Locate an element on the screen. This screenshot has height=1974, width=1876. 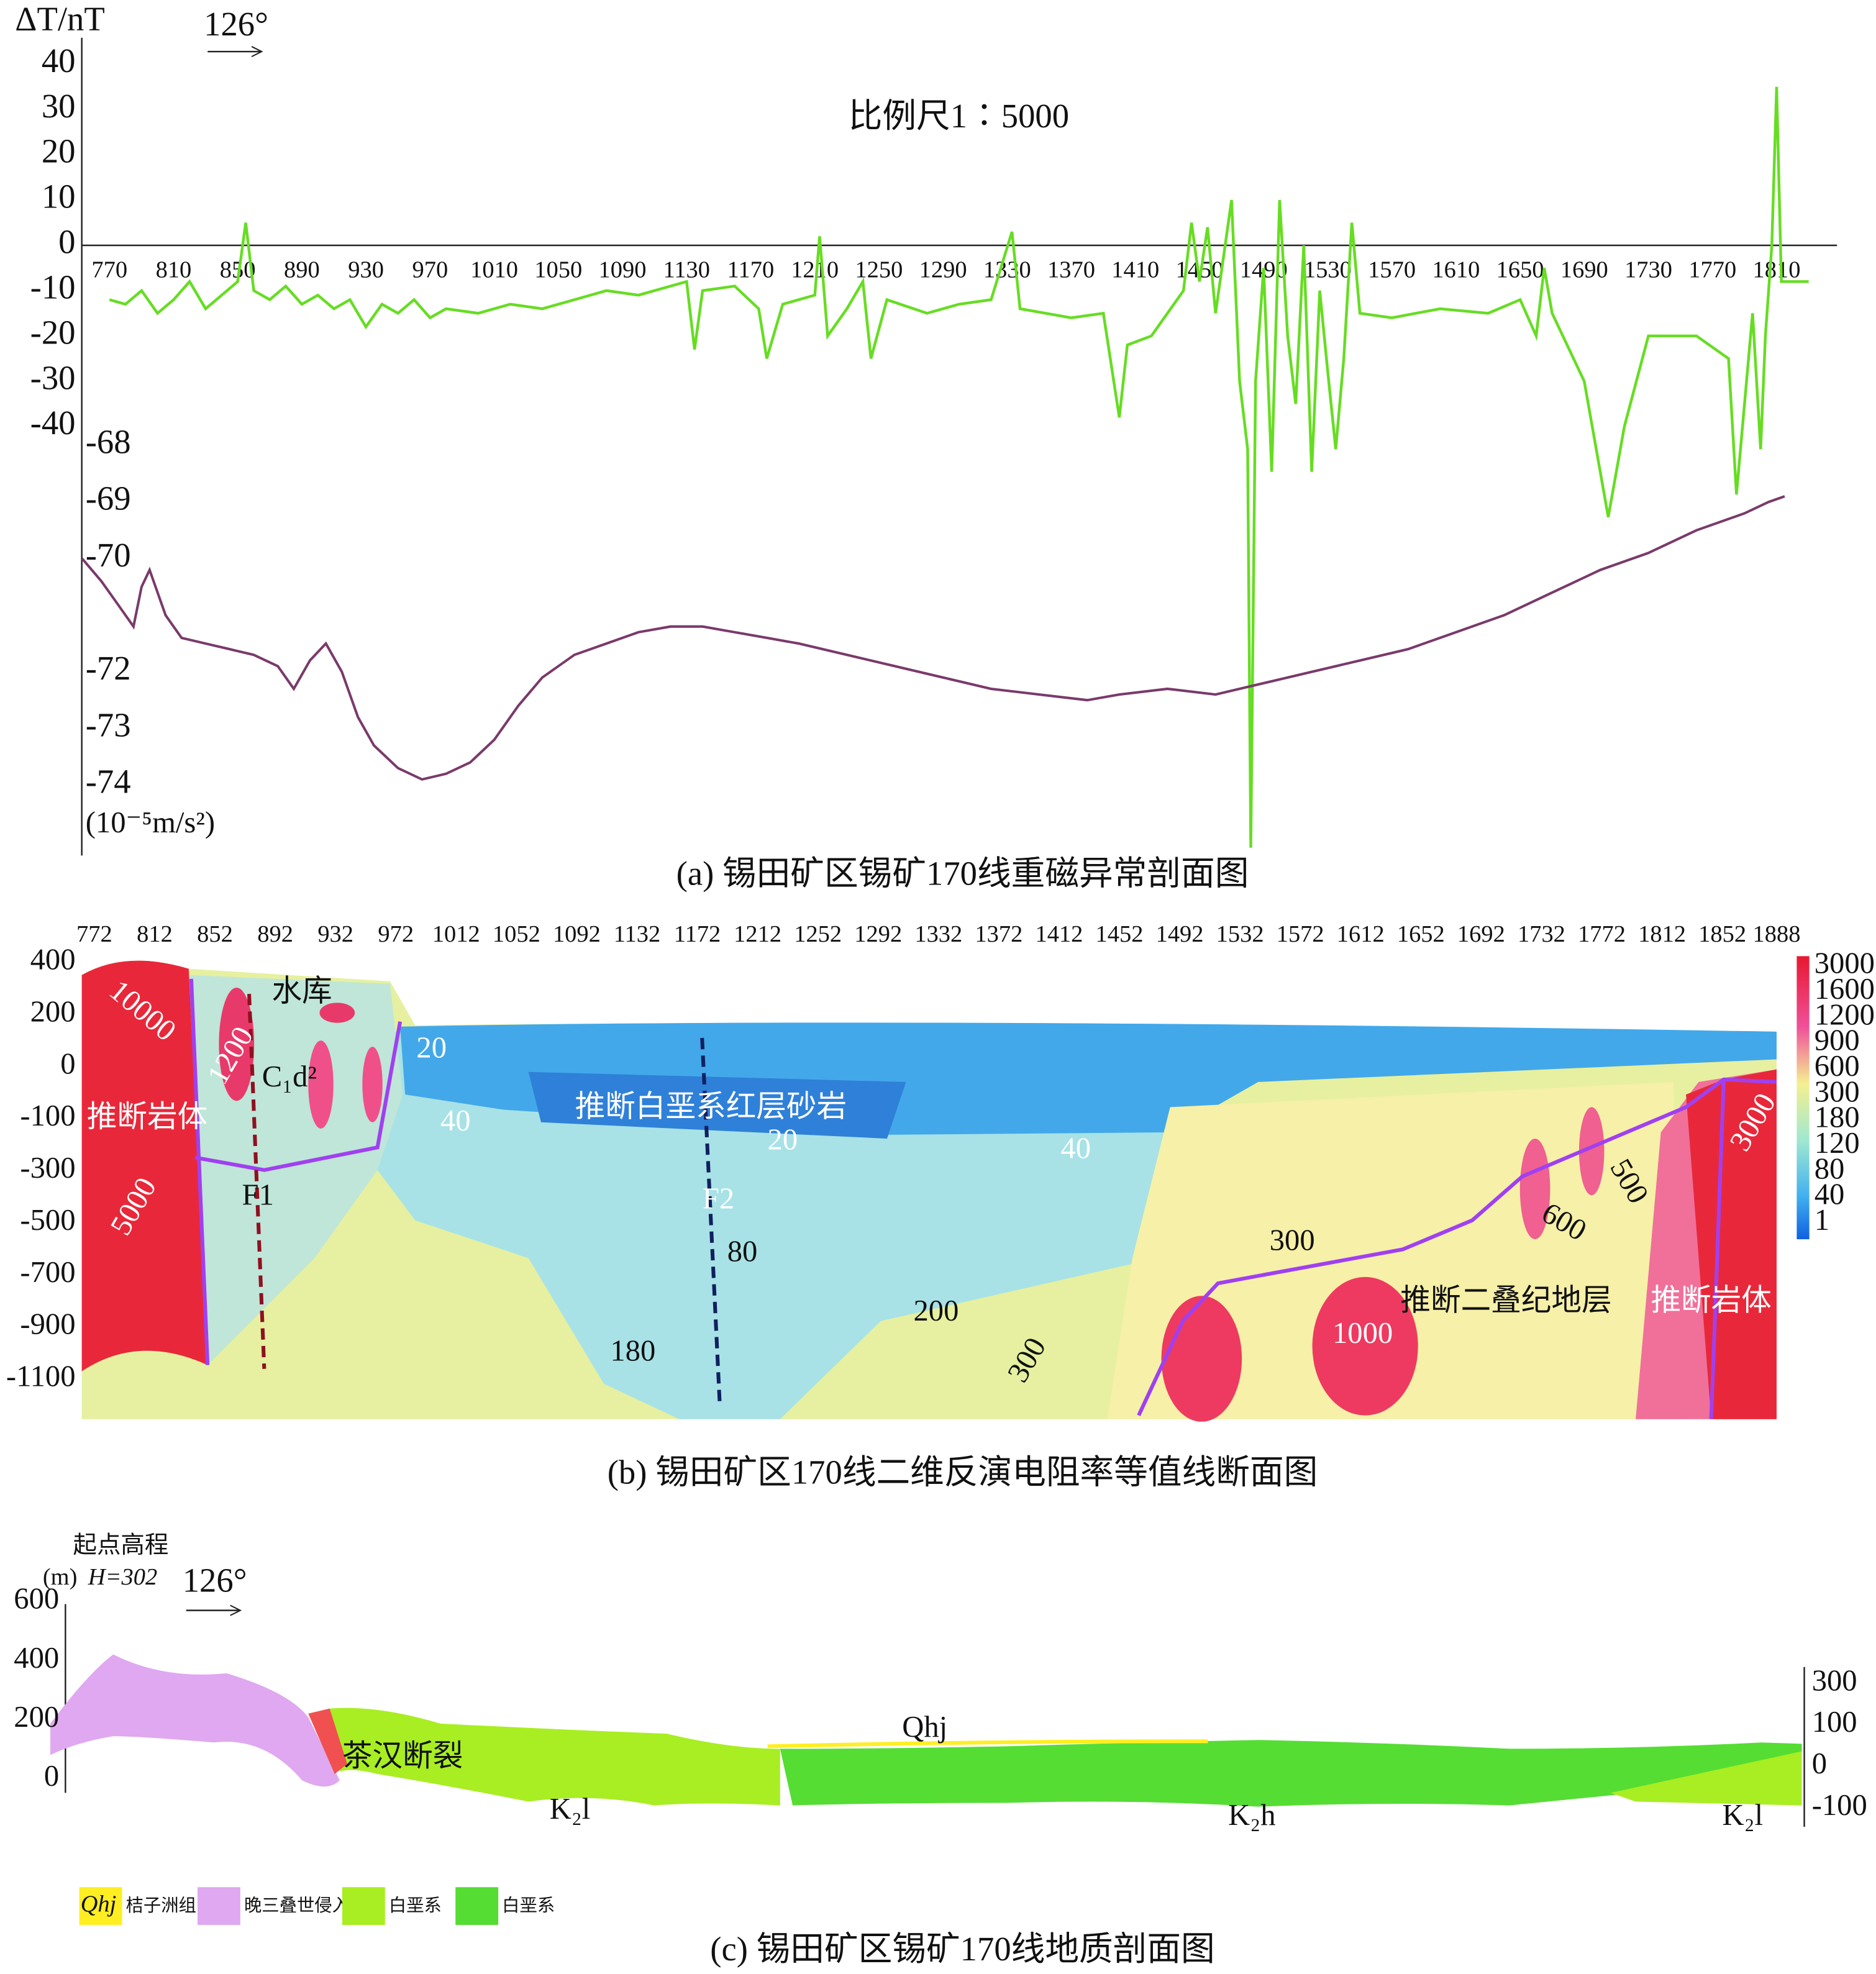
x-tick-label: 1812 is located at coordinates (1662, 934).